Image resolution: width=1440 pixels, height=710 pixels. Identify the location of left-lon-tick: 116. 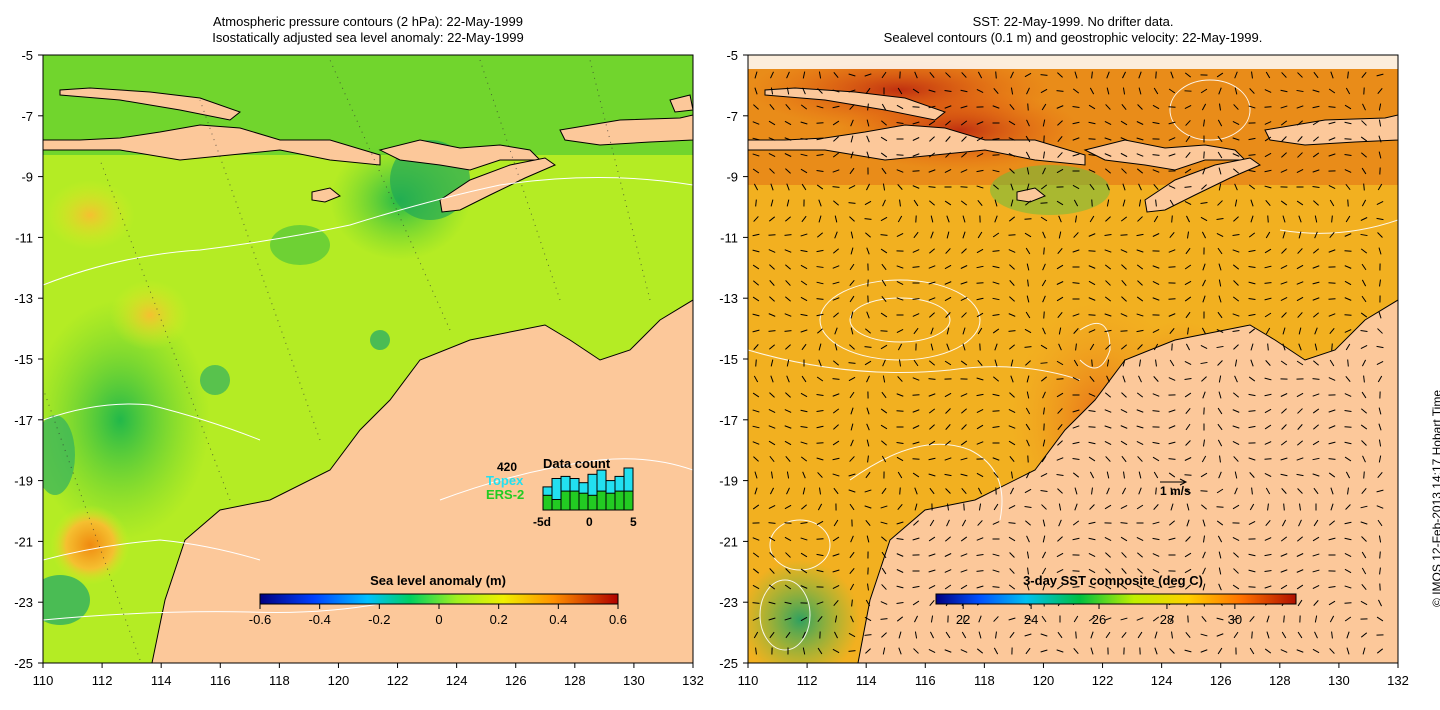
(220, 680).